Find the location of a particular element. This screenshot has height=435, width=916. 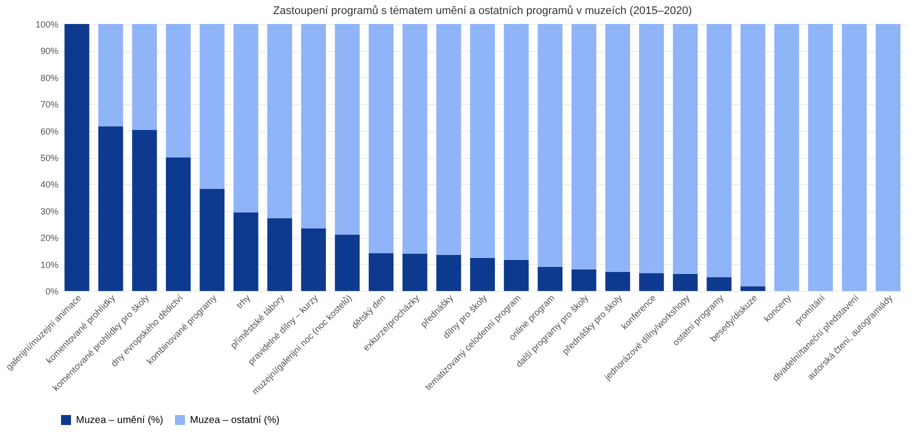

y-tick-label: 40% is located at coordinates (49, 185).